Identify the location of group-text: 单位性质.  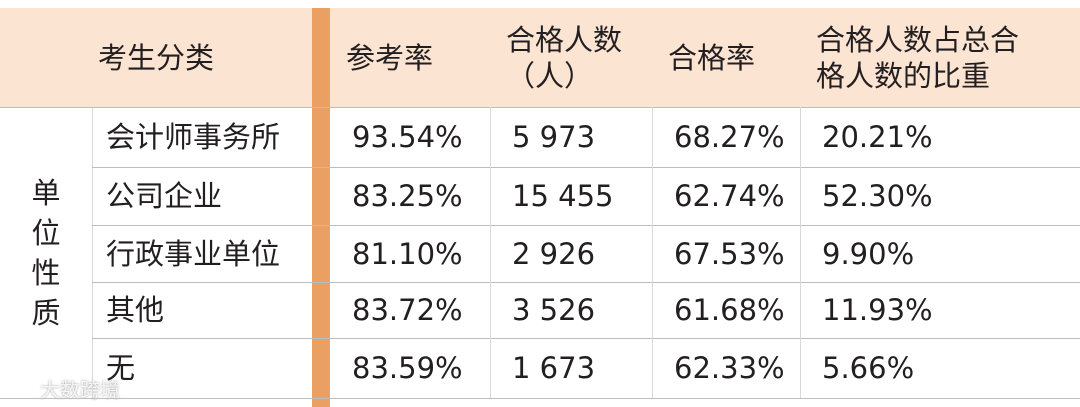
(46, 252).